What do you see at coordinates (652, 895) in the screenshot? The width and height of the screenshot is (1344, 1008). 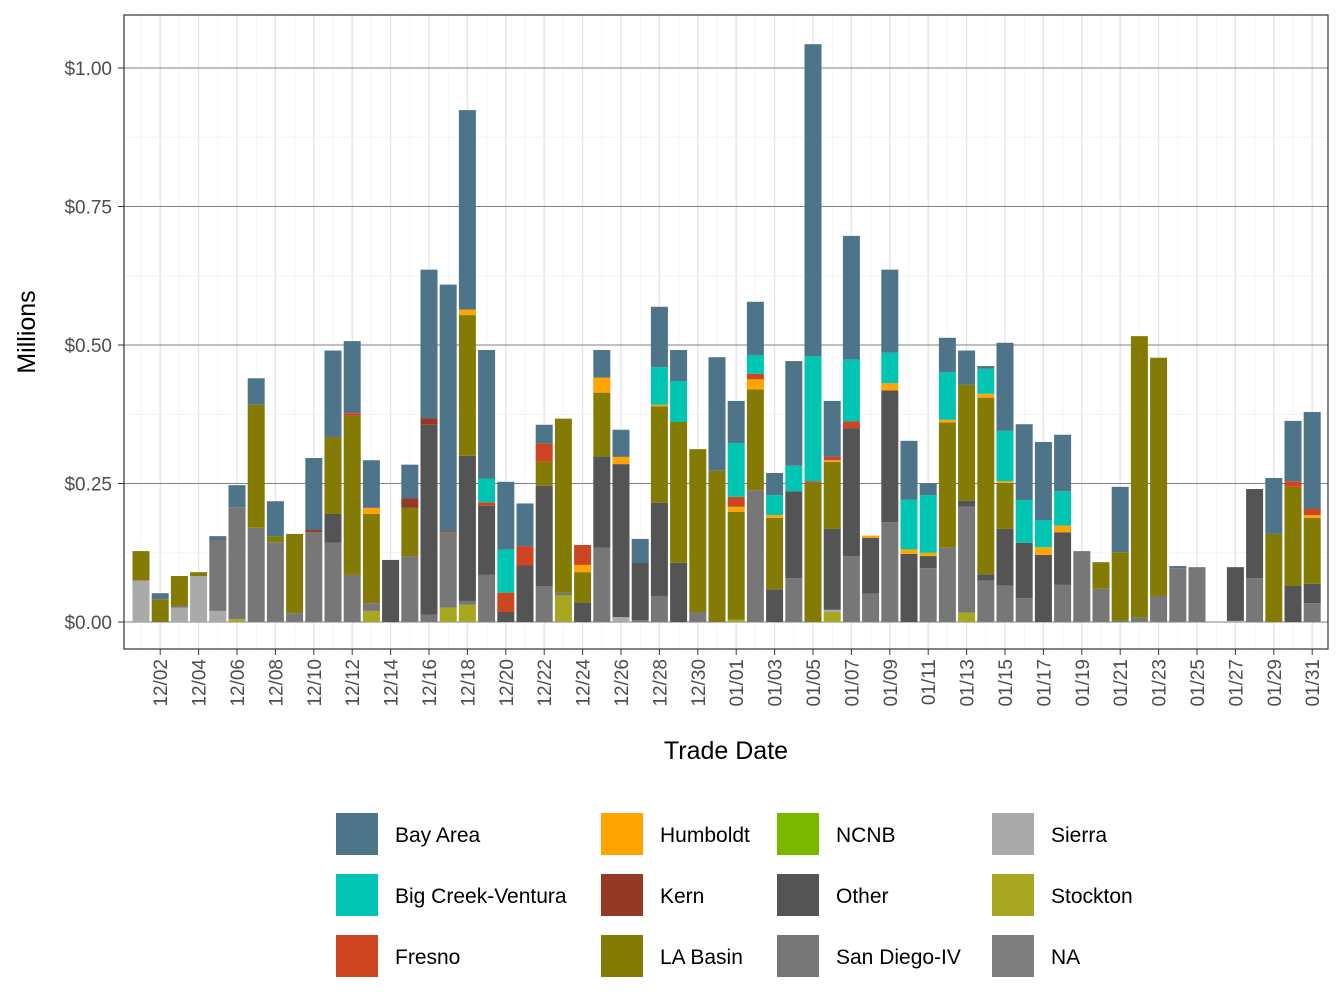 I see `legend-item-kern: Kern` at bounding box center [652, 895].